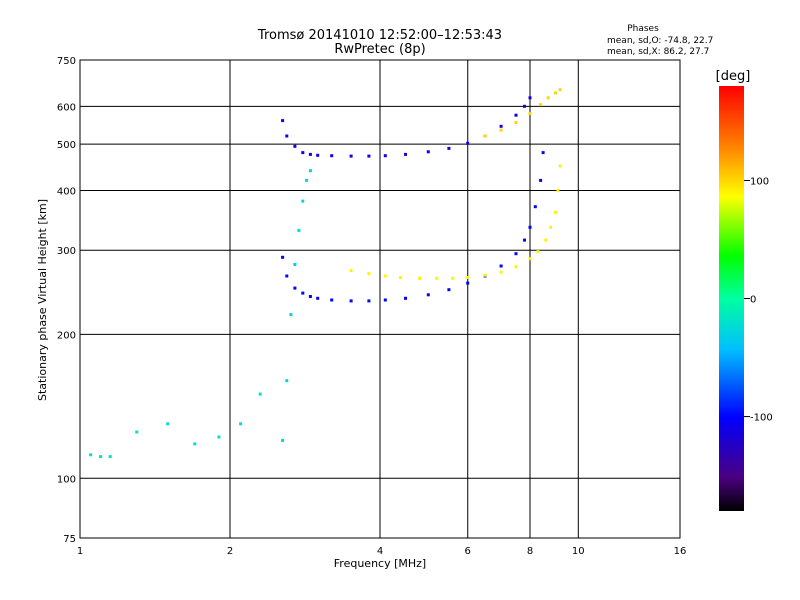  Describe the element at coordinates (66, 251) in the screenshot. I see `y-tick-label: 300` at that location.